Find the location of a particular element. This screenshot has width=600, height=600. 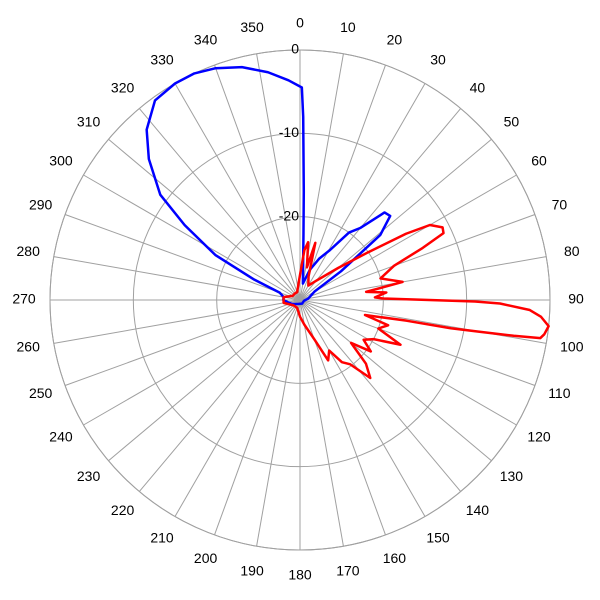

theta-tick-label: 160 is located at coordinates (395, 558).